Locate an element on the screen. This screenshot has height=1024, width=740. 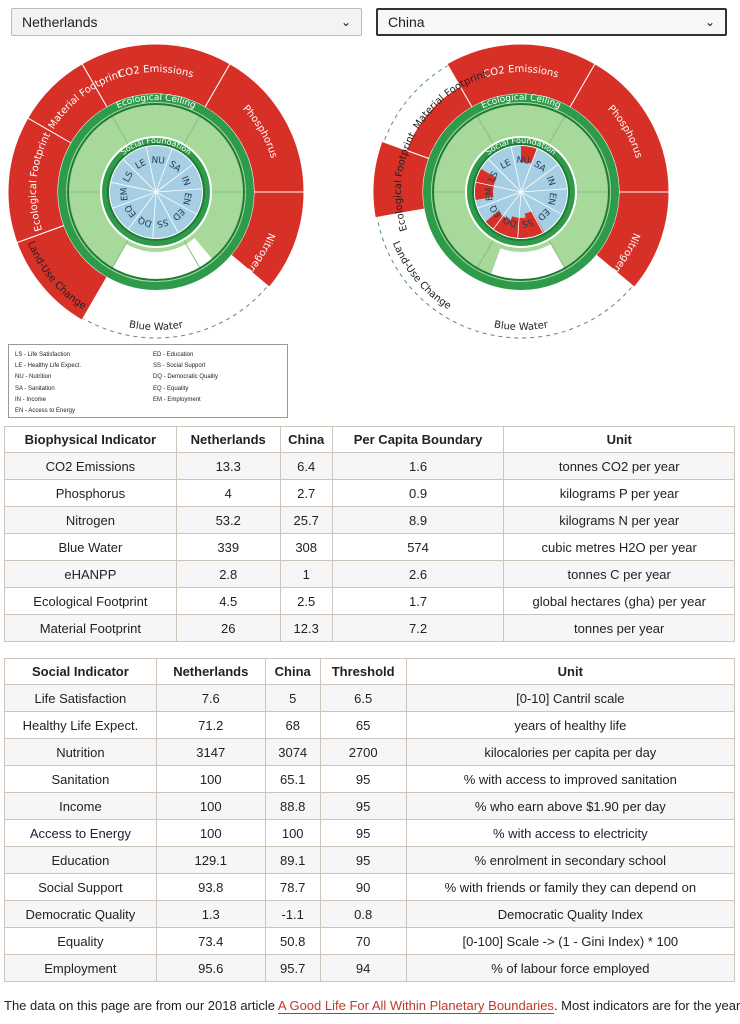
table-cell: tonnes per year is located at coordinates (619, 628).